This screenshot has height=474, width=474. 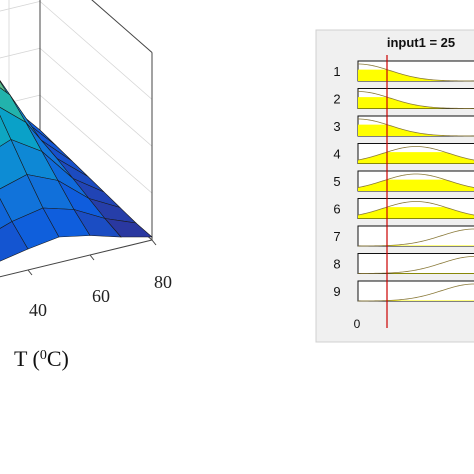 What do you see at coordinates (38, 310) in the screenshot?
I see `x-tick-label: 40` at bounding box center [38, 310].